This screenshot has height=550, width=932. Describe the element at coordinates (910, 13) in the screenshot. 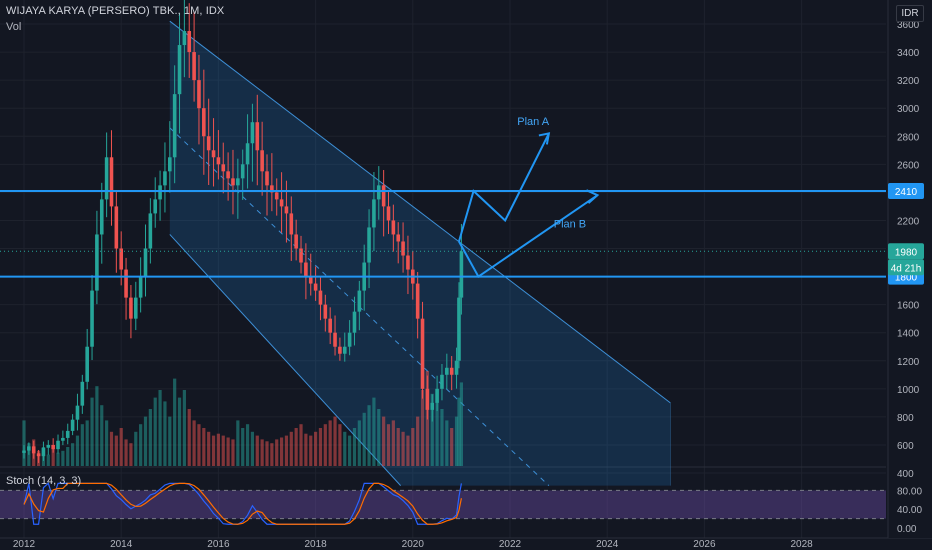

I see `currency-badge: IDR` at that location.